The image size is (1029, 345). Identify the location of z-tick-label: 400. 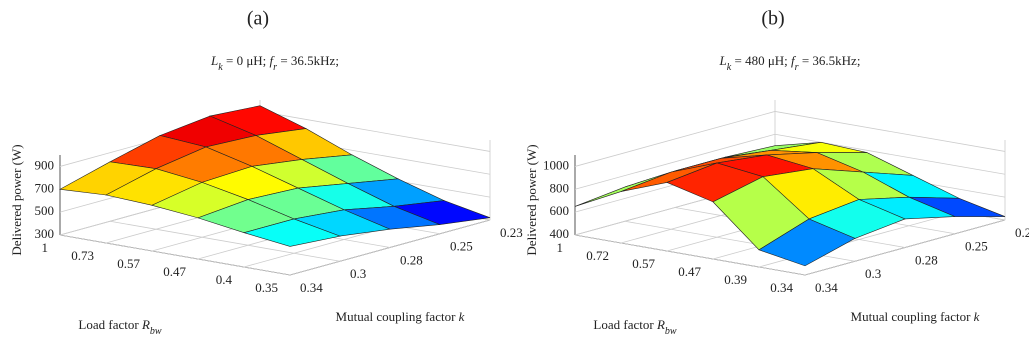
(560, 233).